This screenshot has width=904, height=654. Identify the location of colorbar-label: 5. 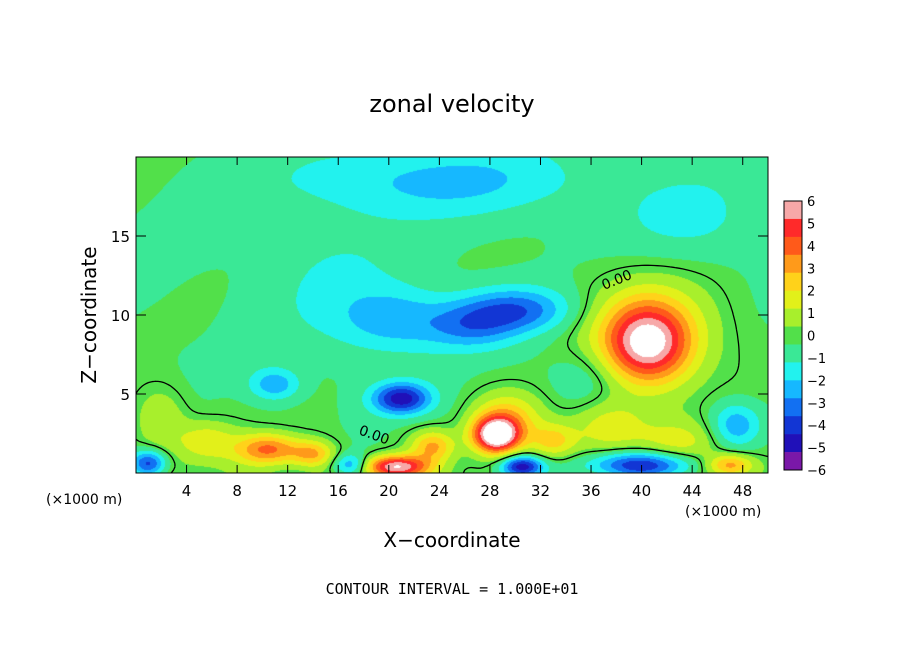
(811, 224).